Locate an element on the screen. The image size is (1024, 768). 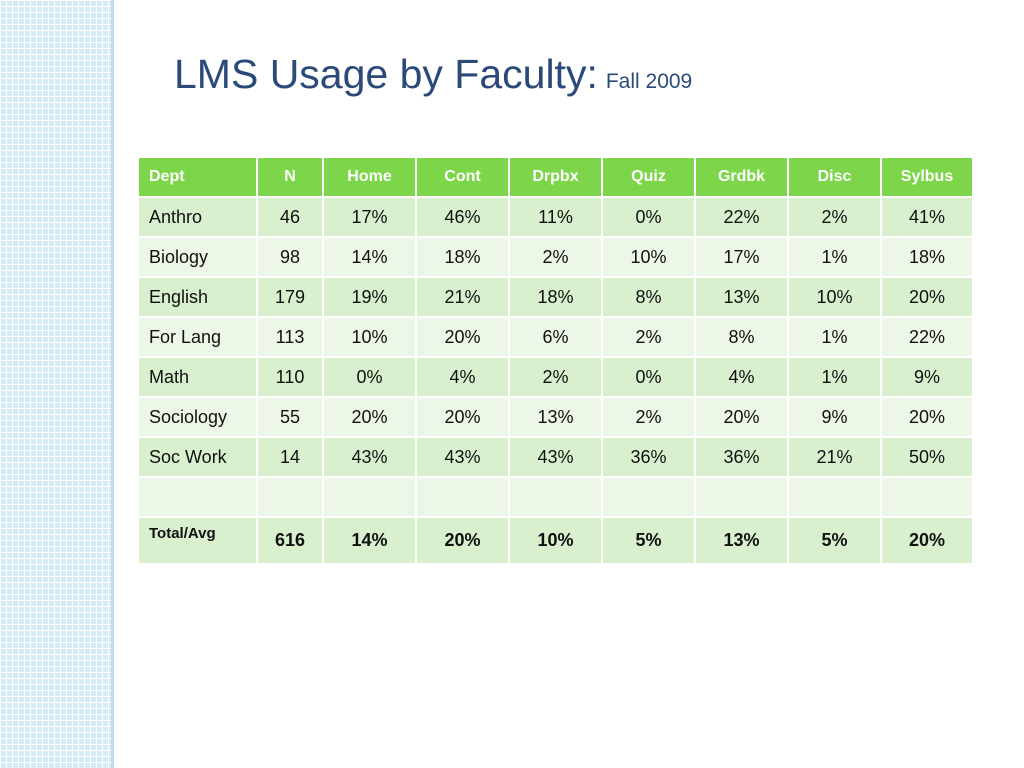
table-cell-dept is located at coordinates (197, 497).